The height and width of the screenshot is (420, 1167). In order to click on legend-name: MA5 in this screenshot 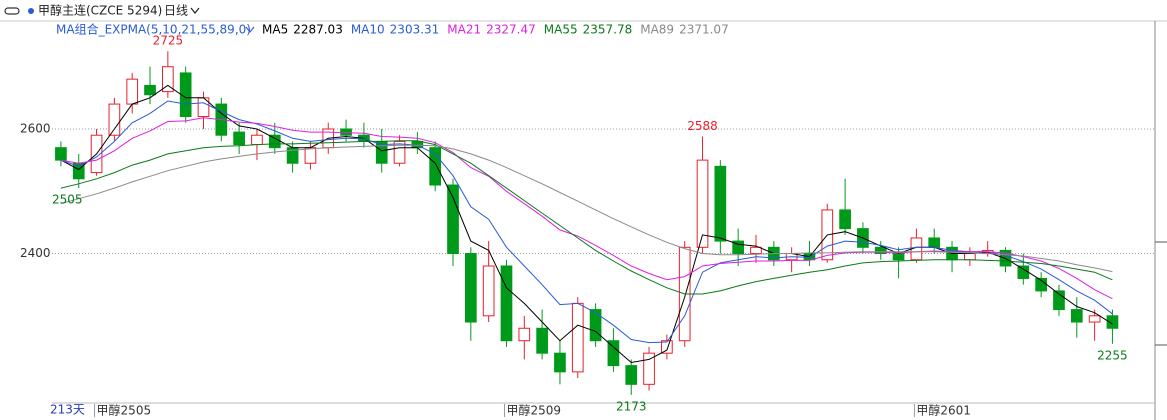, I will do `click(275, 30)`.